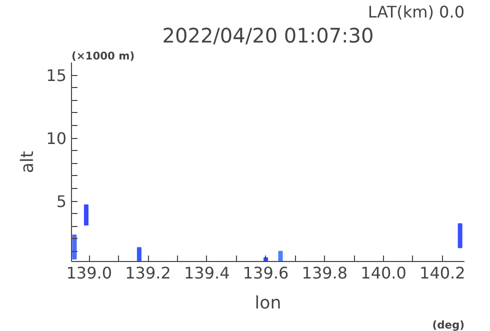 The height and width of the screenshot is (331, 490). Describe the element at coordinates (383, 273) in the screenshot. I see `x-tick-label: 140.0` at that location.